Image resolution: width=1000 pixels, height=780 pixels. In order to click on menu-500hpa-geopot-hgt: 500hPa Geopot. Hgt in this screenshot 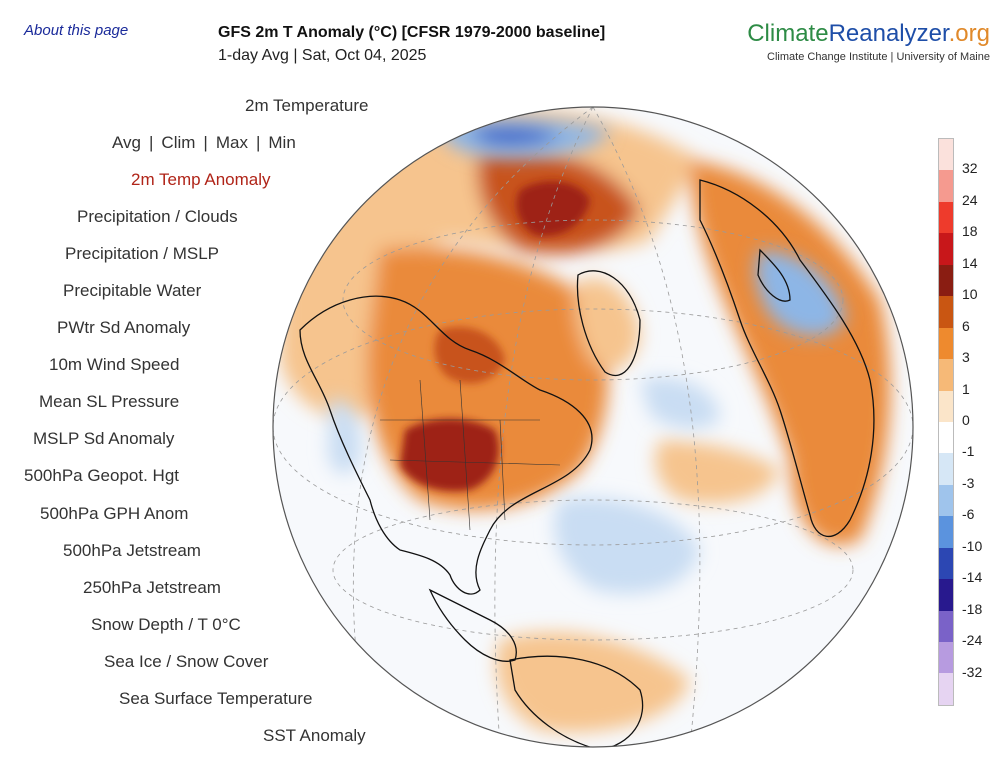, I will do `click(102, 475)`.